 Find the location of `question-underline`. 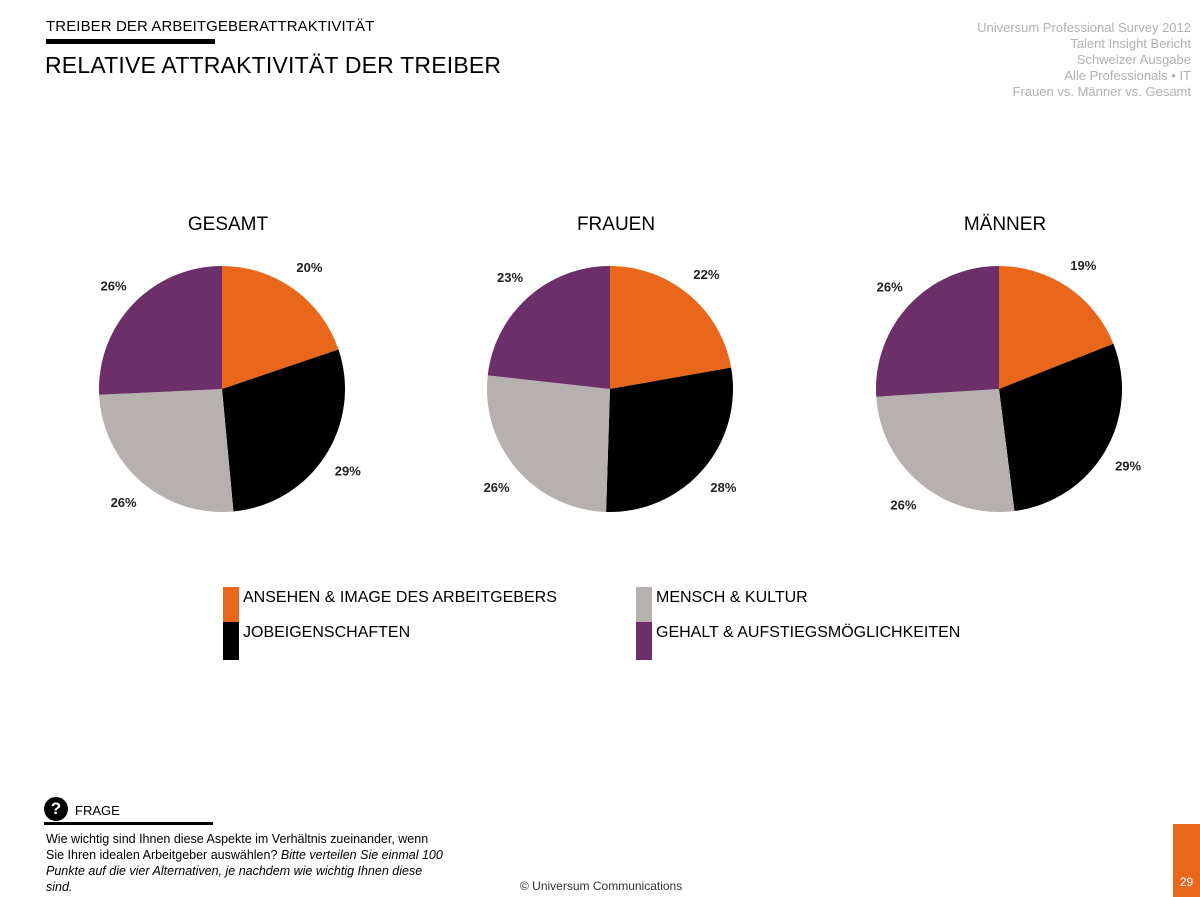

question-underline is located at coordinates (128, 823).